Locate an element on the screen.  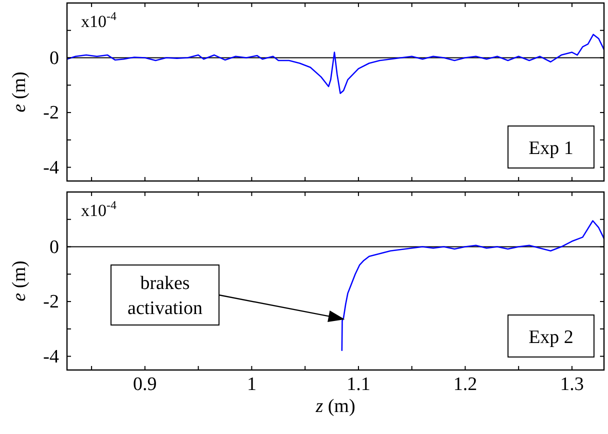
annotation: Exp 2 is located at coordinates (551, 337).